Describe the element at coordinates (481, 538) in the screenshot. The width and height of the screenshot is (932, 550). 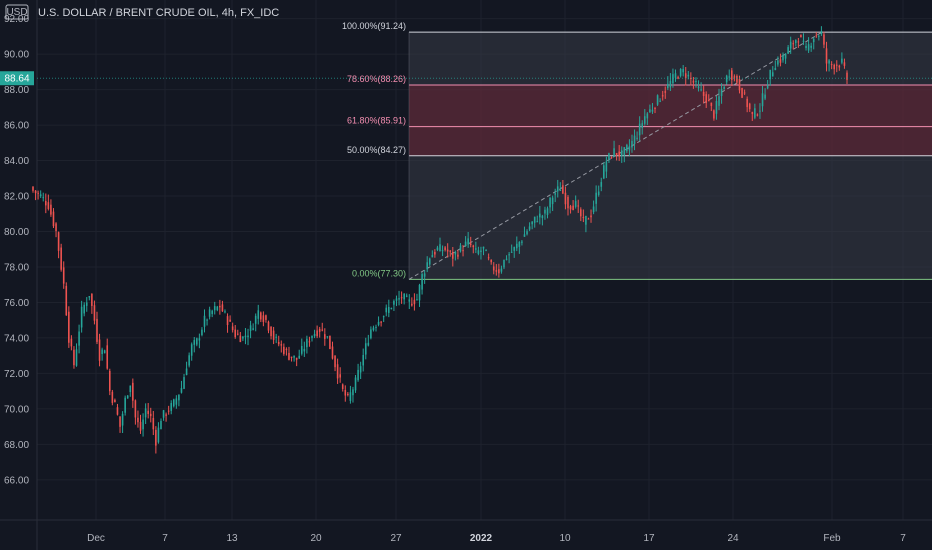
I see `x-tick-label: 2022` at that location.